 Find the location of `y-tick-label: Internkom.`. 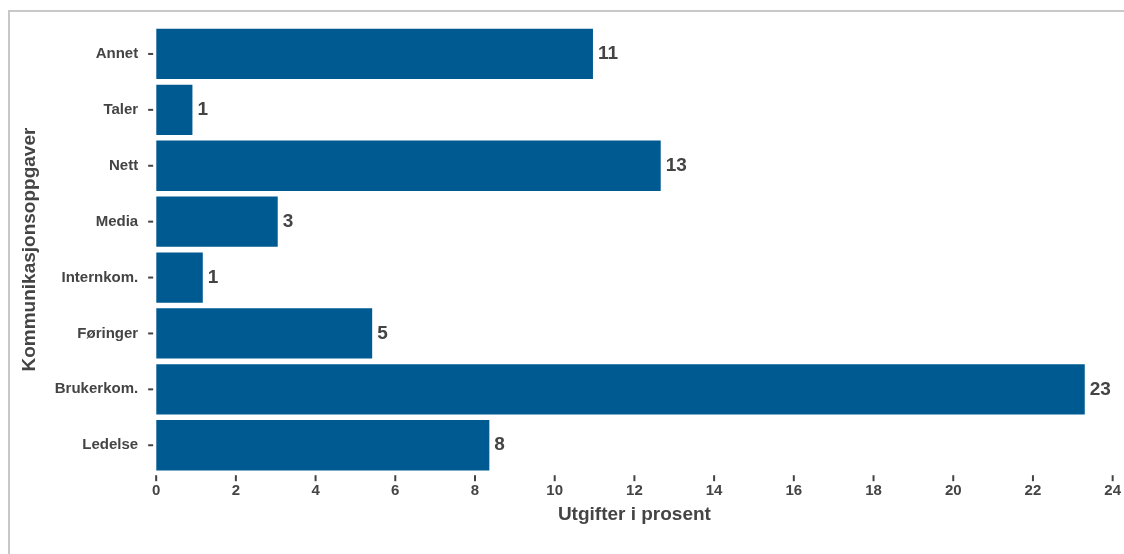

y-tick-label: Internkom. is located at coordinates (100, 276).